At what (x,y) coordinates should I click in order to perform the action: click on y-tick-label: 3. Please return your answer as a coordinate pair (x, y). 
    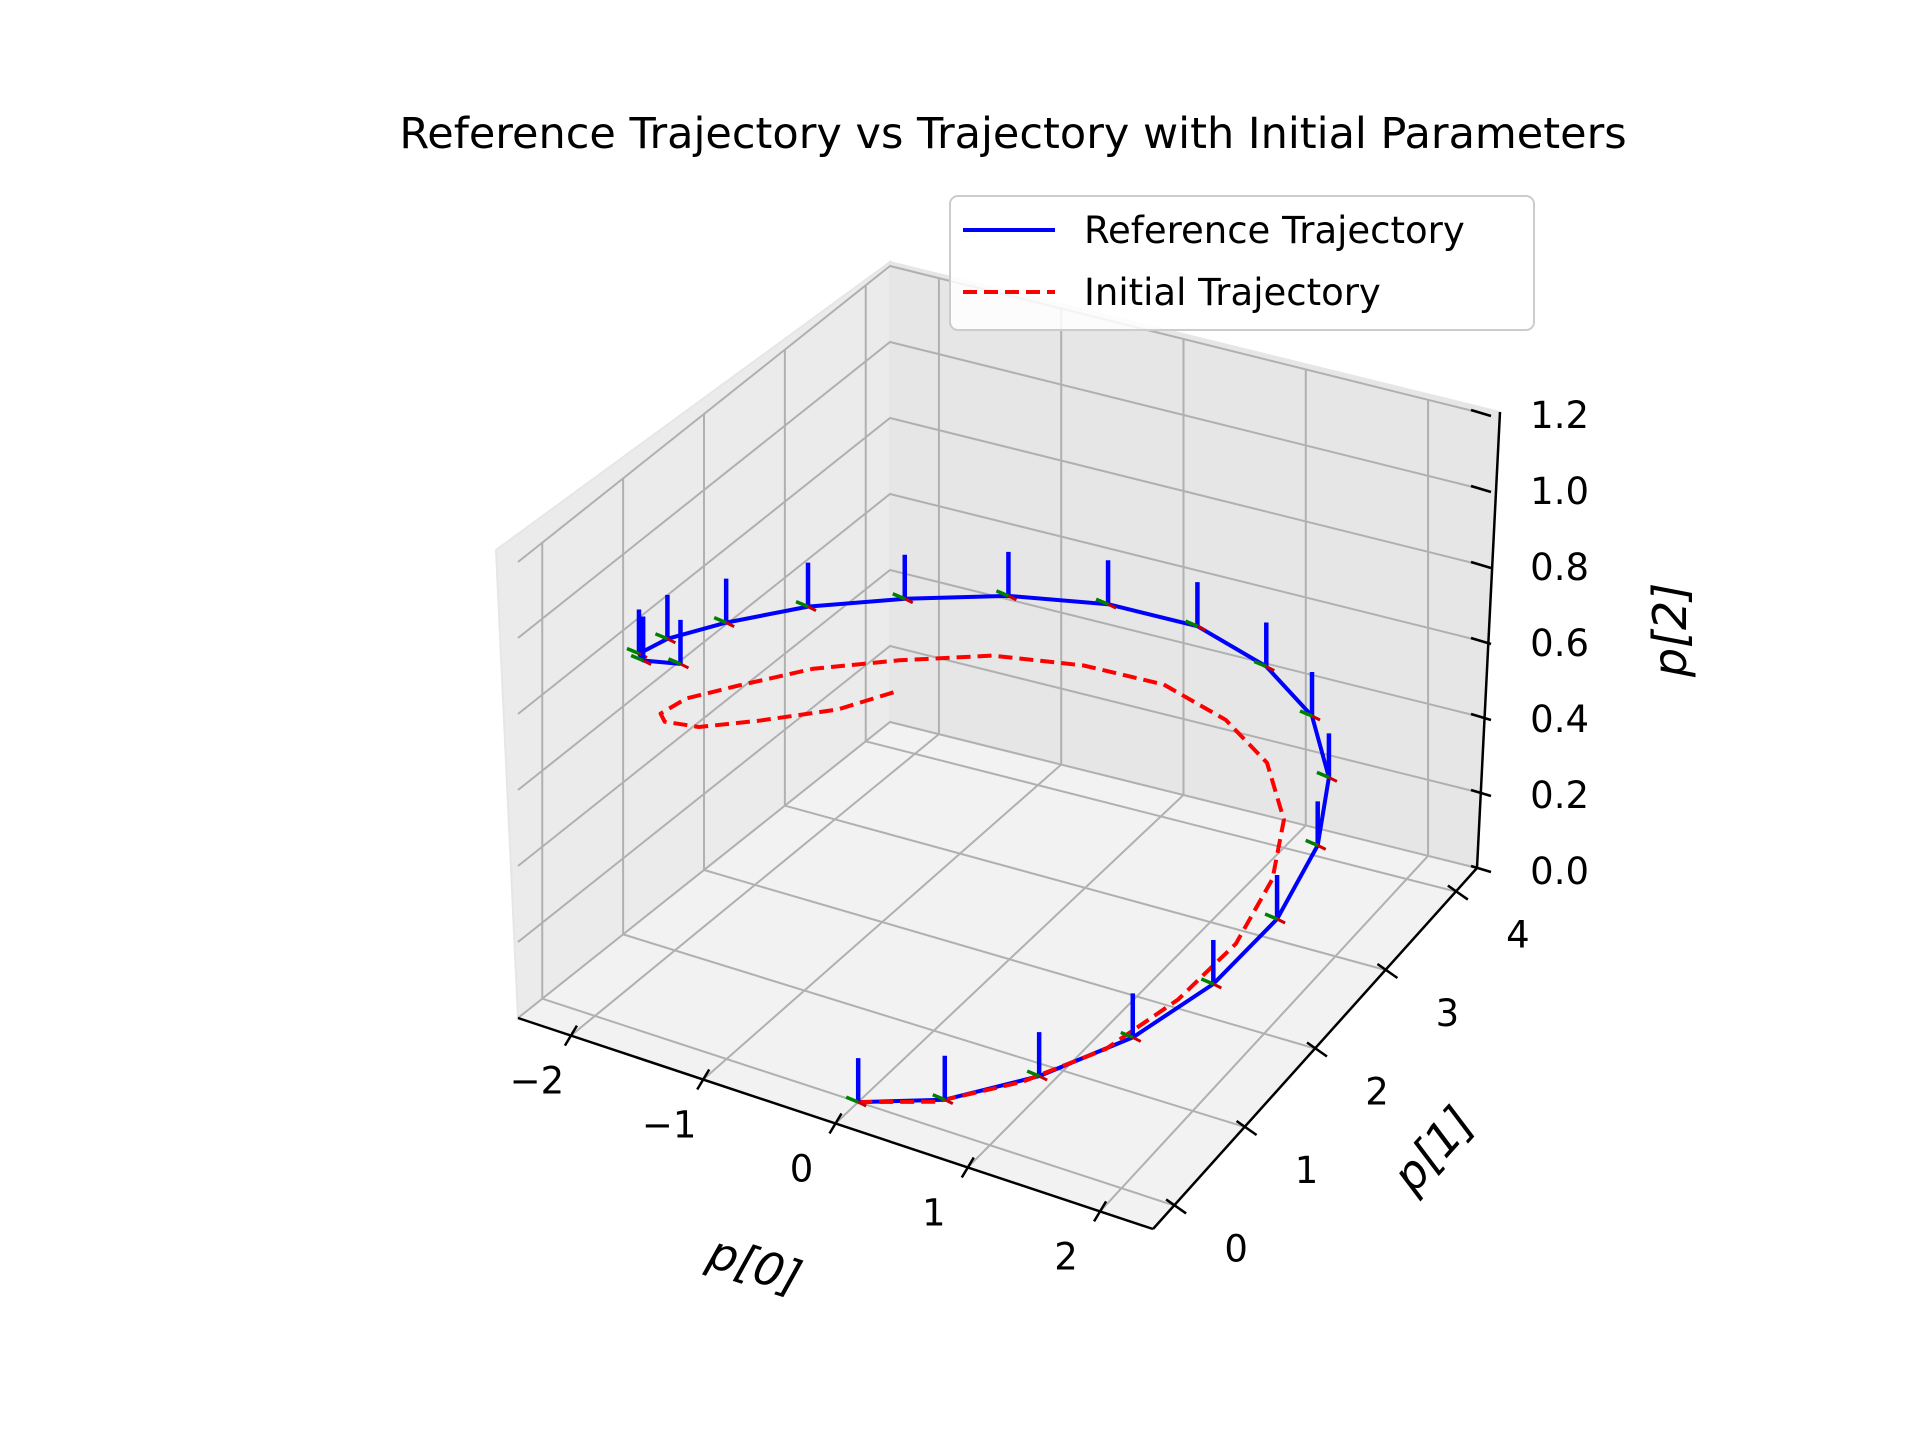
    Looking at the image, I should click on (1448, 1013).